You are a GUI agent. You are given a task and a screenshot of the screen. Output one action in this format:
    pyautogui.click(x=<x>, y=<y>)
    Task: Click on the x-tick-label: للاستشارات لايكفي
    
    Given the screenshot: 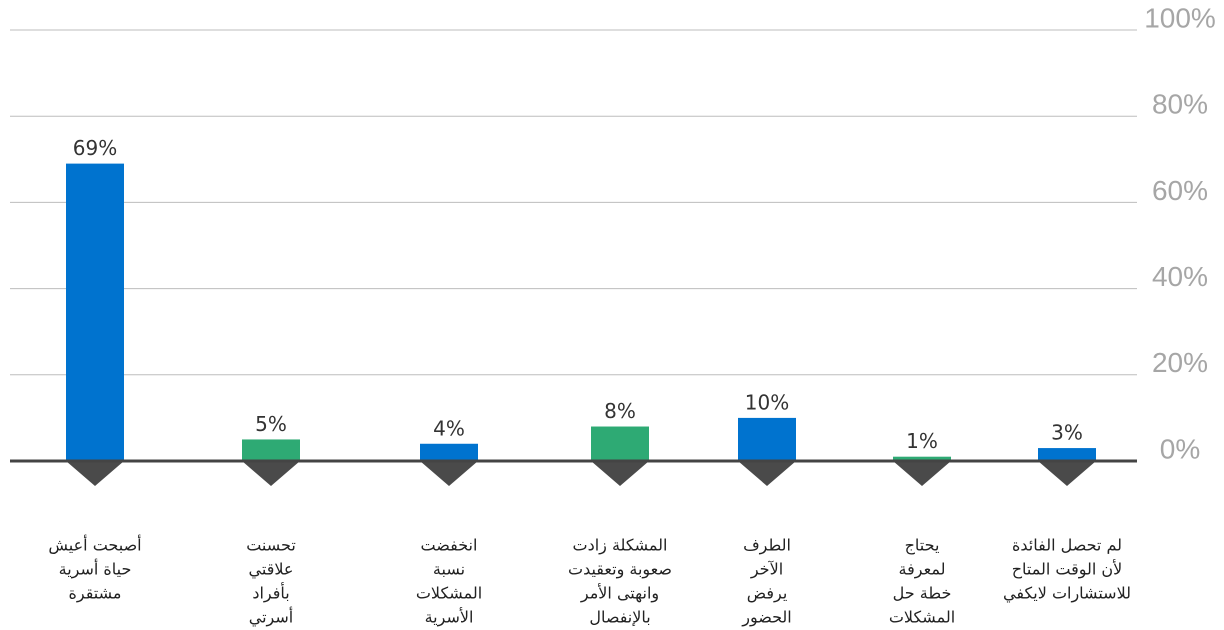 What is the action you would take?
    pyautogui.click(x=1067, y=594)
    